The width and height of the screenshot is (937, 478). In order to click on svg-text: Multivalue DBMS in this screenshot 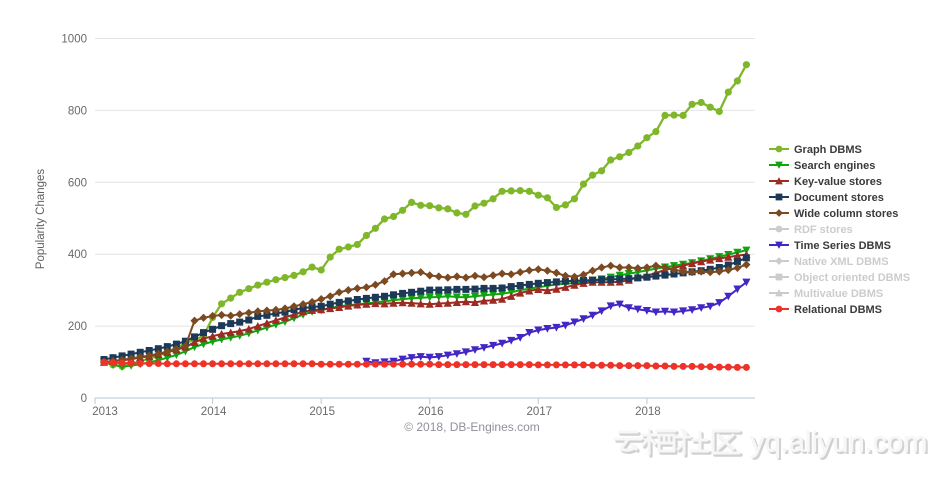, I will do `click(838, 294)`.